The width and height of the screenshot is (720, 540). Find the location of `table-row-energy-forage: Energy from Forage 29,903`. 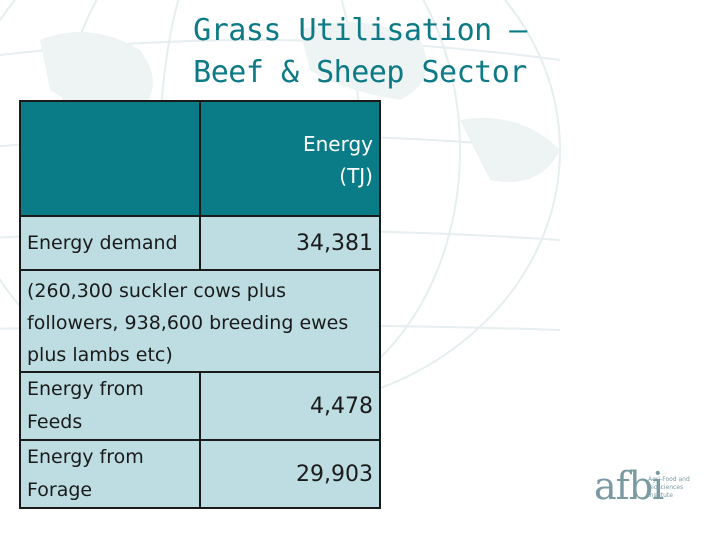

table-row-energy-forage: Energy from Forage 29,903 is located at coordinates (200, 474).